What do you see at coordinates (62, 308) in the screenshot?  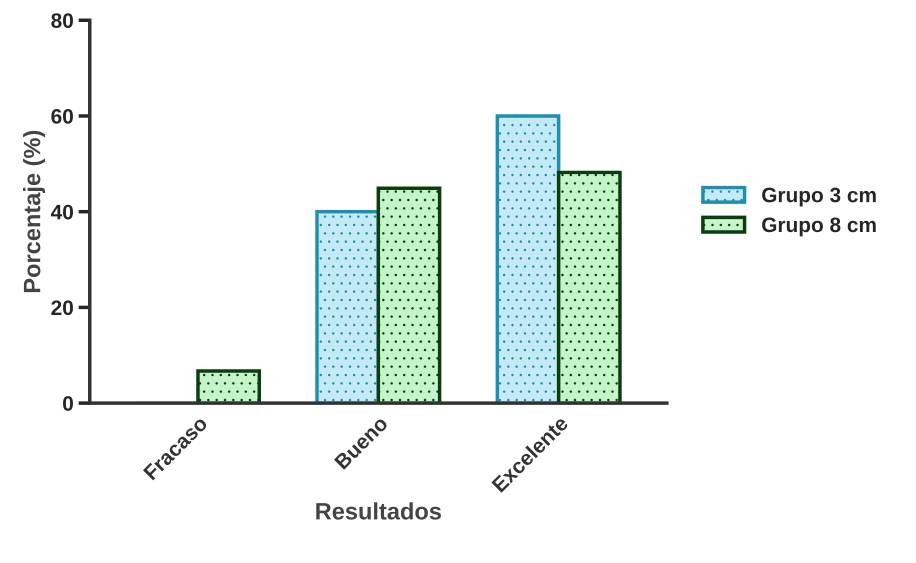 I see `y-tick-label: 20` at bounding box center [62, 308].